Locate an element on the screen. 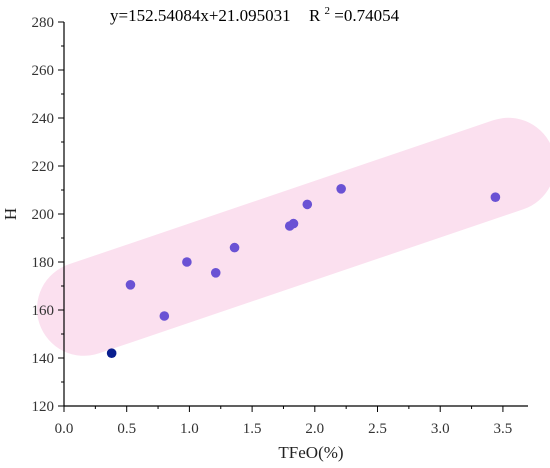 This screenshot has width=550, height=468. x-tick-label: 1.0 is located at coordinates (189, 429).